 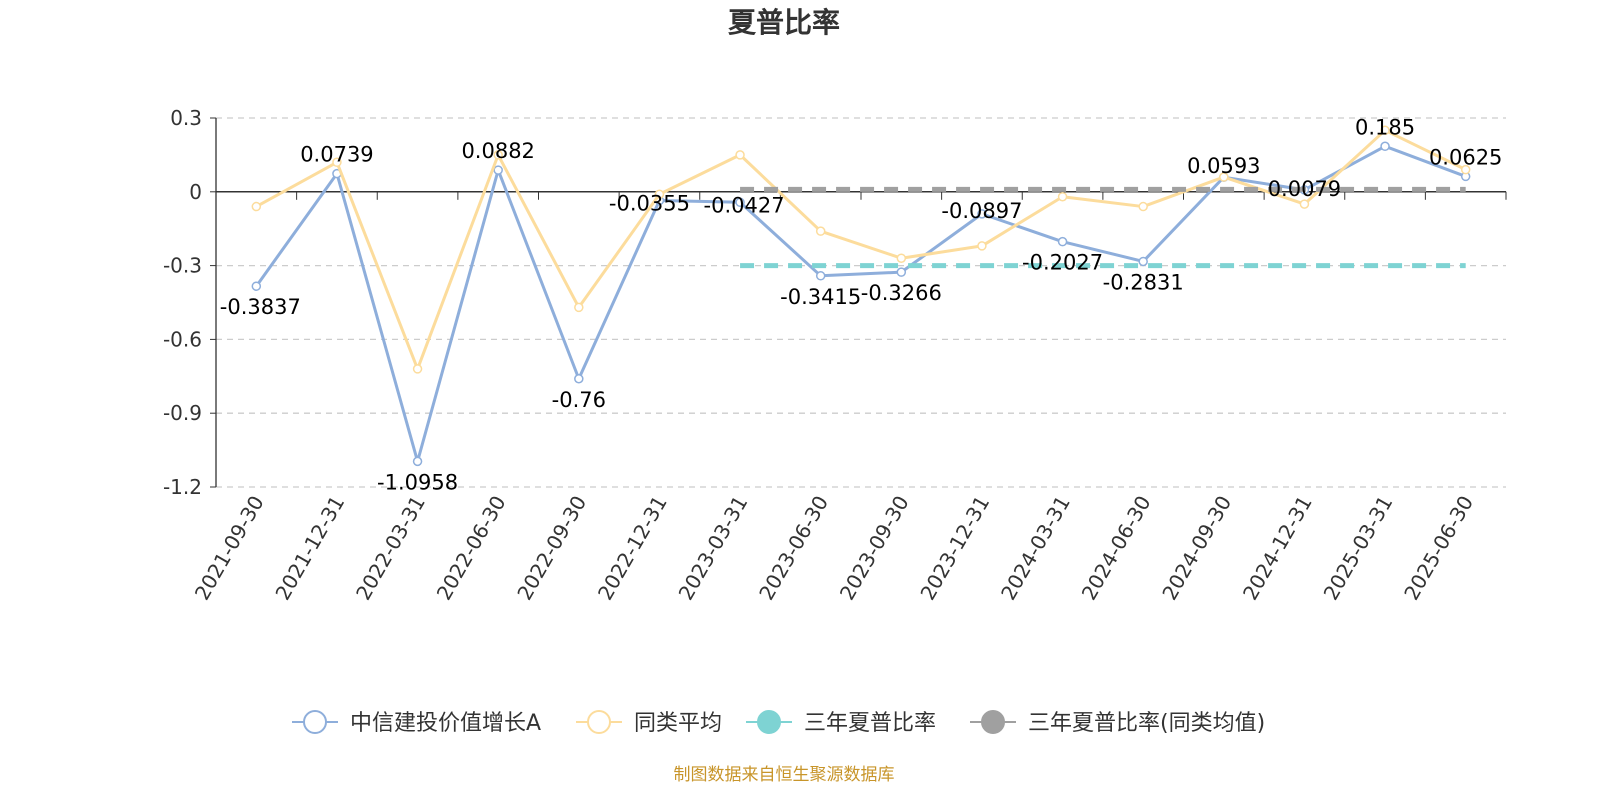 I want to click on data-label: 0.0625, so click(x=1465, y=157).